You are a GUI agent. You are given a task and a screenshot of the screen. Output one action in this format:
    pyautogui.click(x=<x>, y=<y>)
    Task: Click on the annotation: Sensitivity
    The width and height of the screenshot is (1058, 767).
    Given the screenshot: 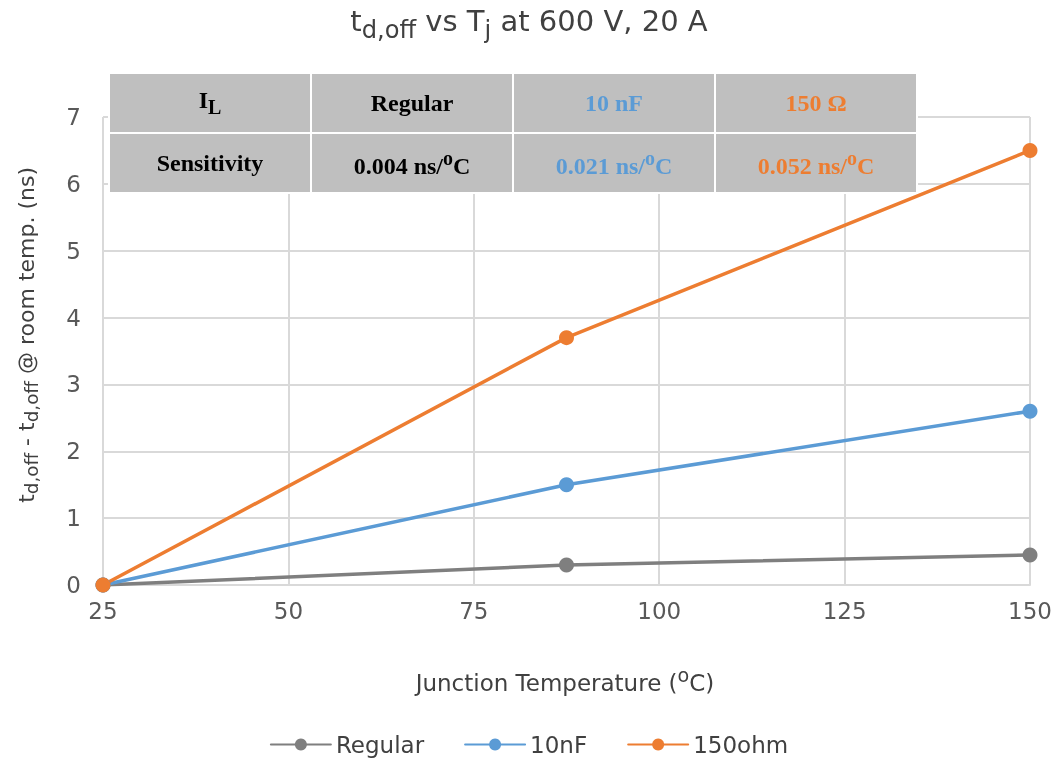 What is the action you would take?
    pyautogui.click(x=210, y=163)
    